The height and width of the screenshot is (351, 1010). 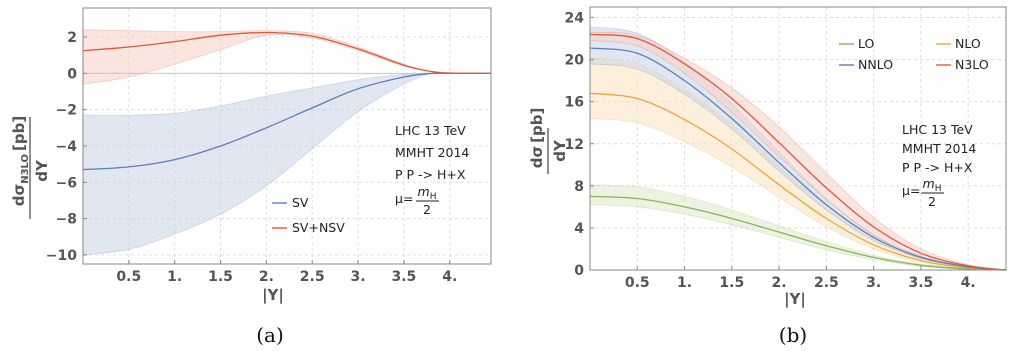 What do you see at coordinates (308, 215) in the screenshot?
I see `legend-a: SV SV+NSV` at bounding box center [308, 215].